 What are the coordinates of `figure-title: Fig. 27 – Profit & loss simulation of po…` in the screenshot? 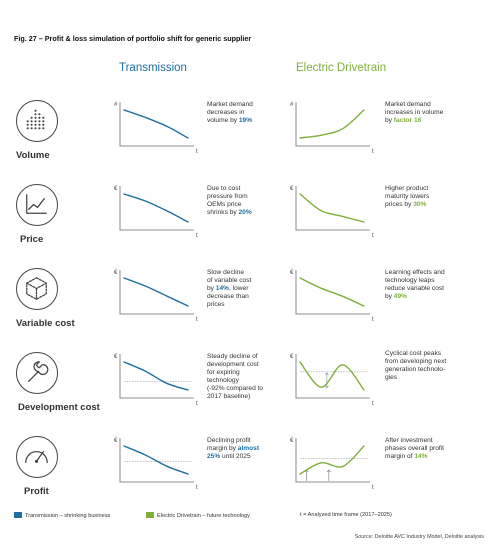 It's located at (133, 38).